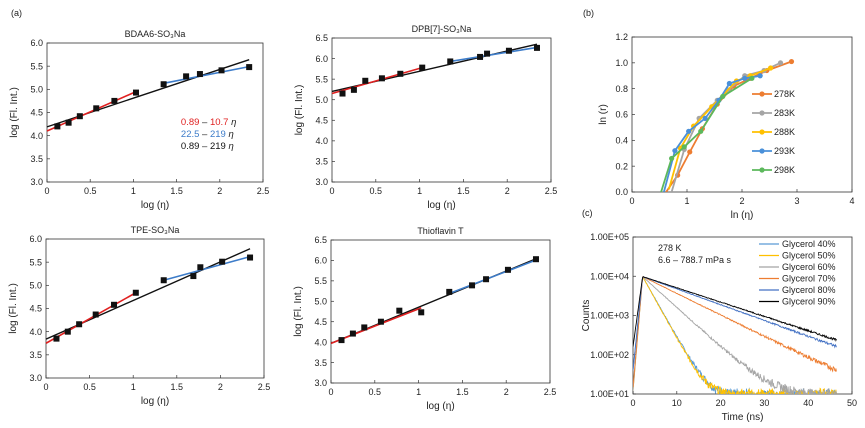  I want to click on fit-range-annotation: 22.5 – 219 η, so click(207, 134).